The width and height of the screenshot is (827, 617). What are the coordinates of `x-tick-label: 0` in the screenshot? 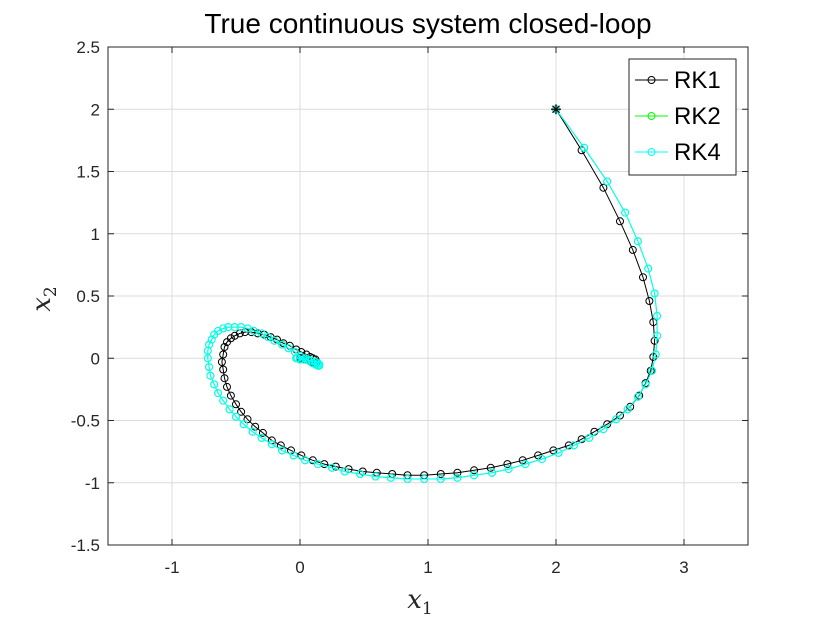 It's located at (299, 567).